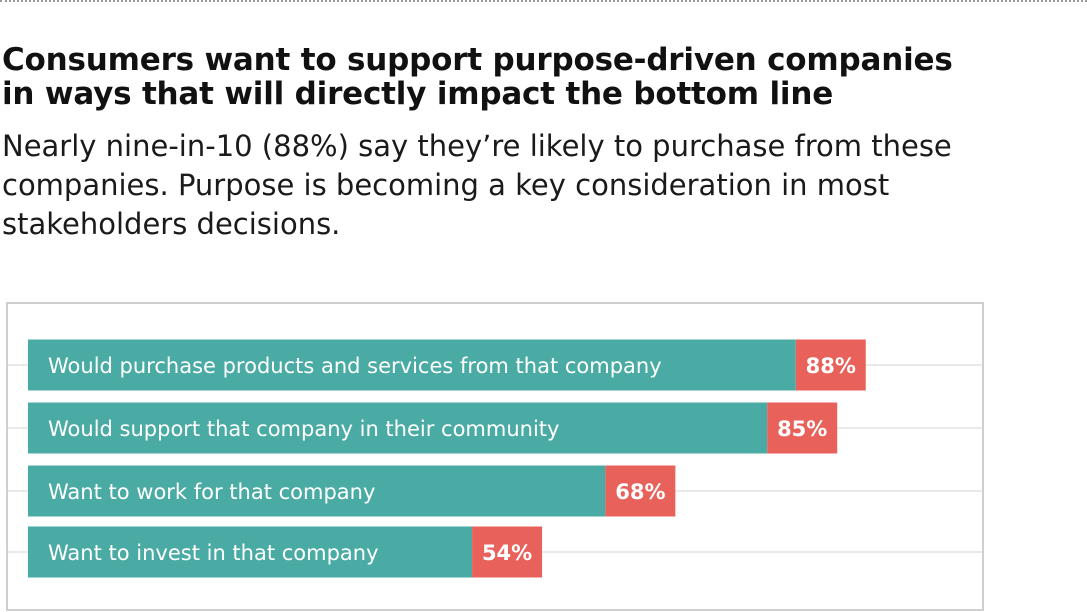  I want to click on bar-value-label: 68%, so click(640, 492).